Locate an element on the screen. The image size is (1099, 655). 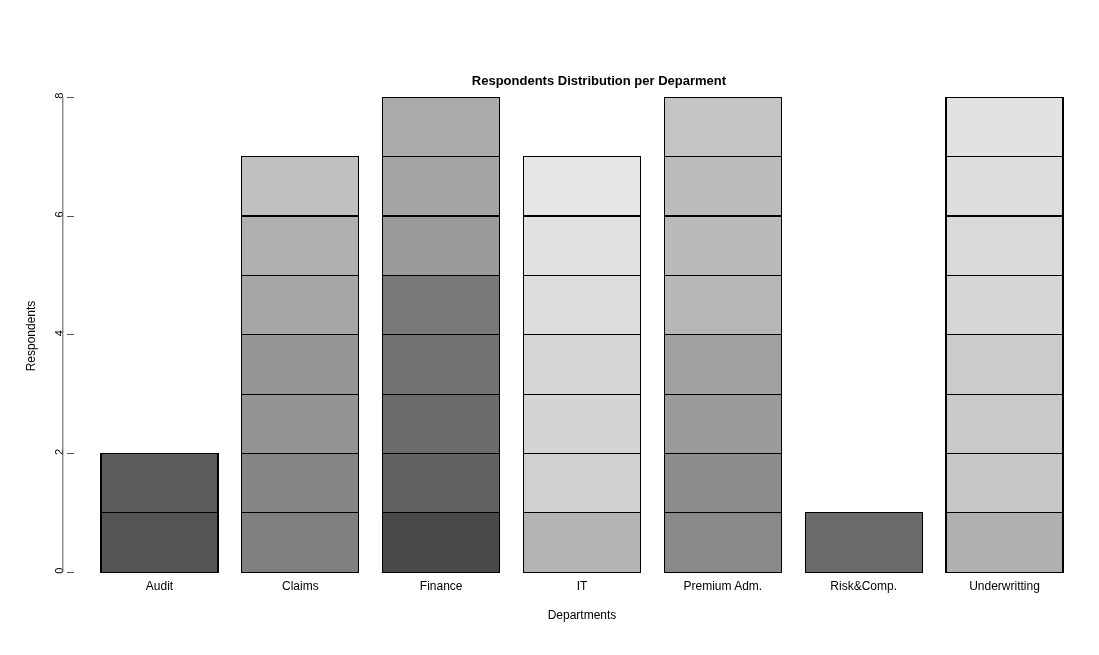
x-tick-label: IT is located at coordinates (582, 586).